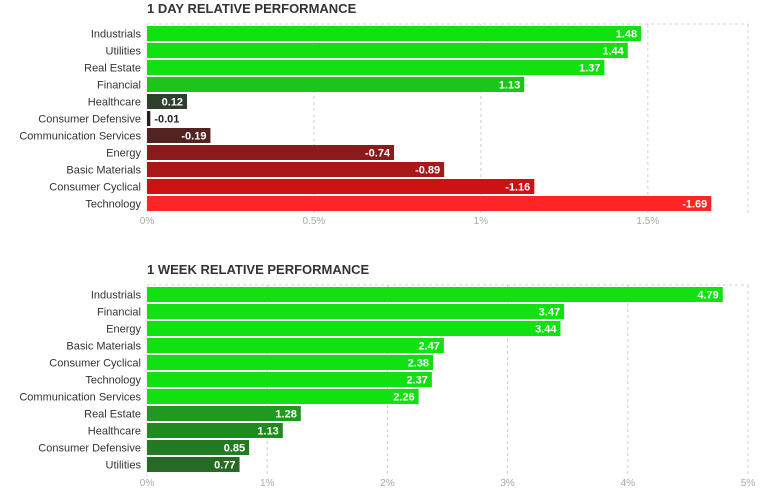  What do you see at coordinates (103, 171) in the screenshot?
I see `day-category-label: Basic Materials` at bounding box center [103, 171].